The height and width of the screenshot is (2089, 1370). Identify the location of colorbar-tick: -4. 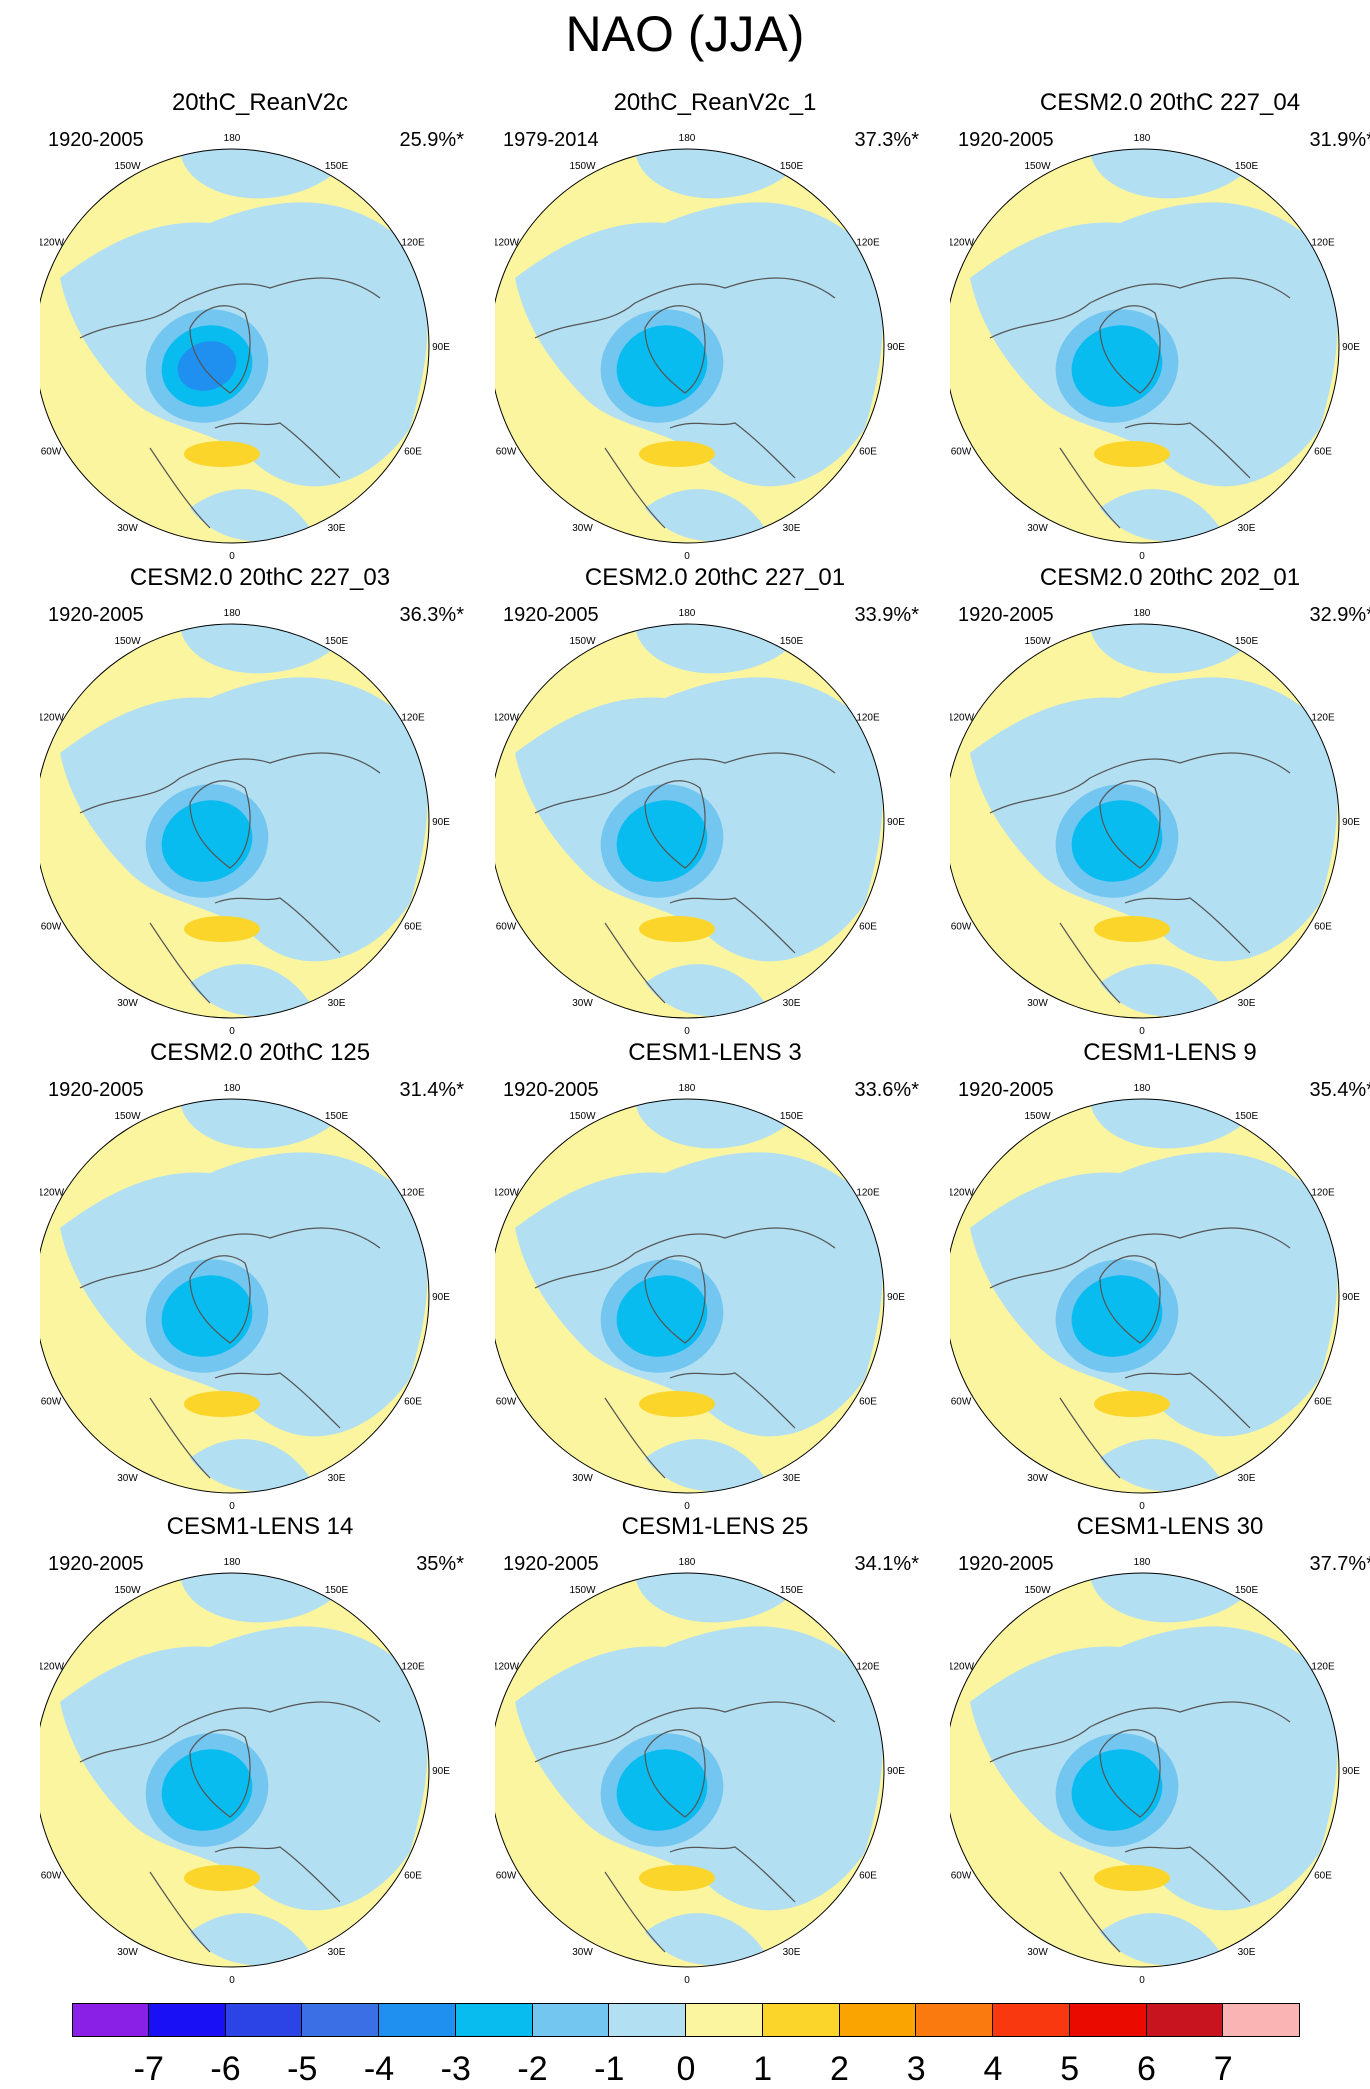
(379, 2069).